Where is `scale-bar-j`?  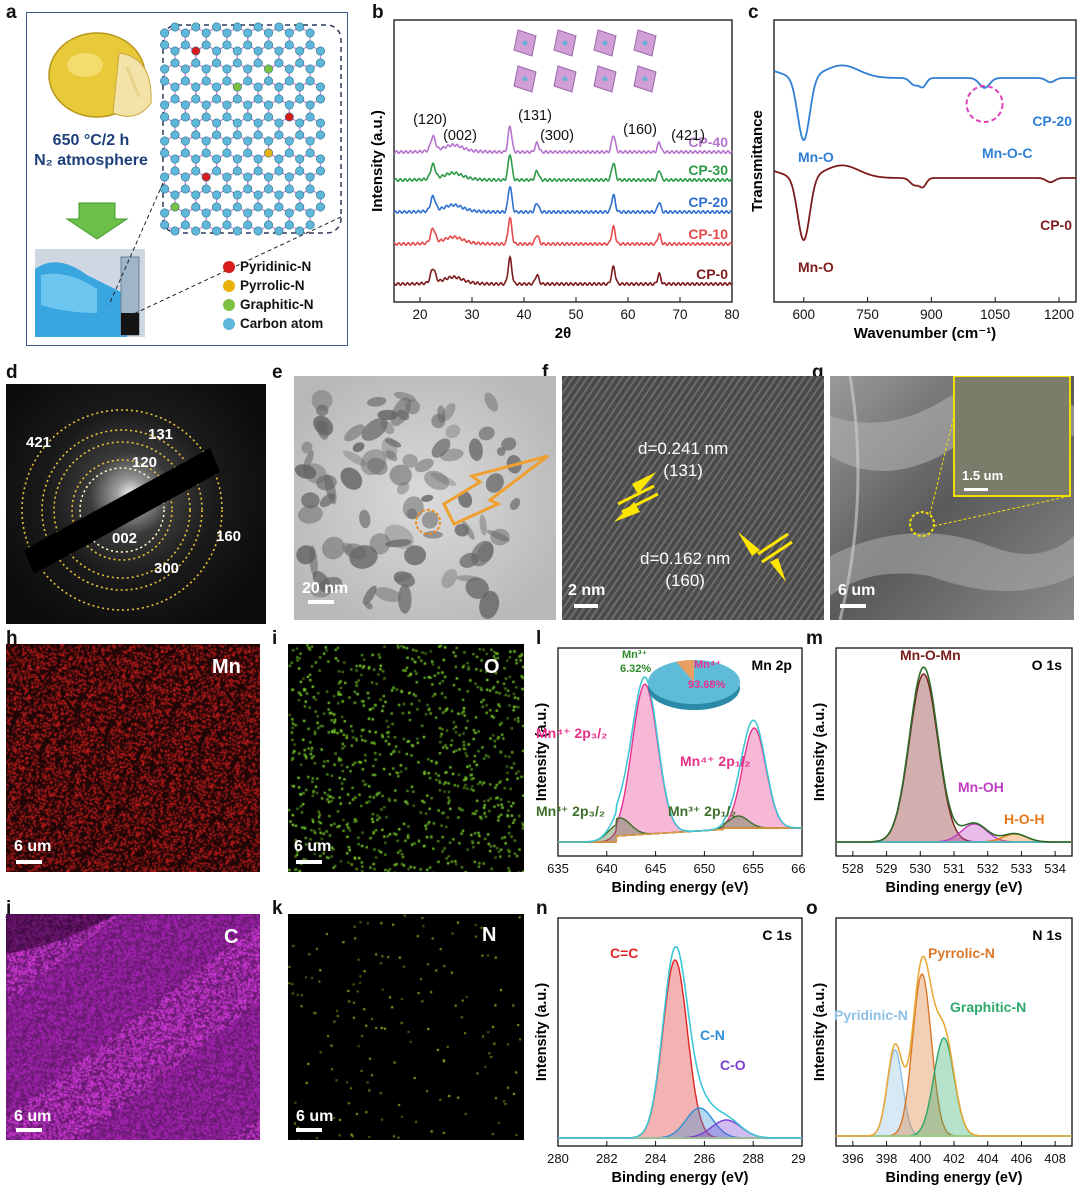 scale-bar-j is located at coordinates (29, 1130).